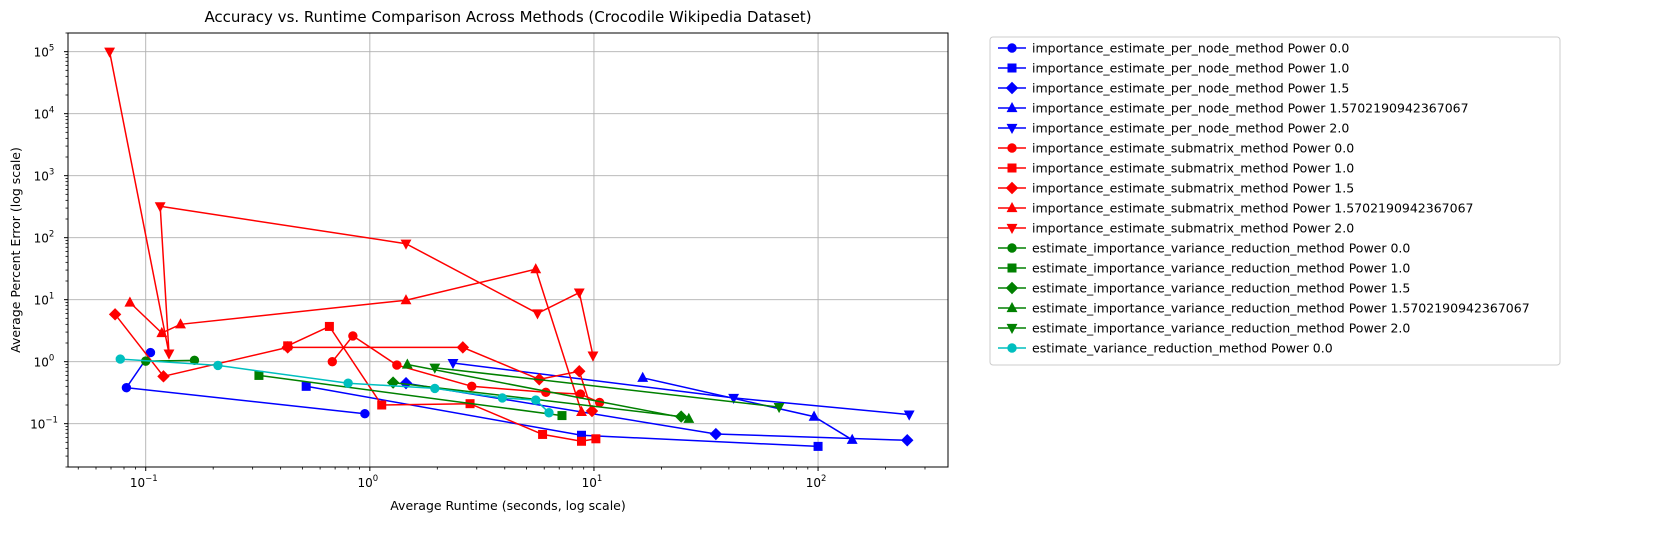 The width and height of the screenshot is (1659, 552). What do you see at coordinates (816, 482) in the screenshot?
I see `x-tick-label: 10²` at bounding box center [816, 482].